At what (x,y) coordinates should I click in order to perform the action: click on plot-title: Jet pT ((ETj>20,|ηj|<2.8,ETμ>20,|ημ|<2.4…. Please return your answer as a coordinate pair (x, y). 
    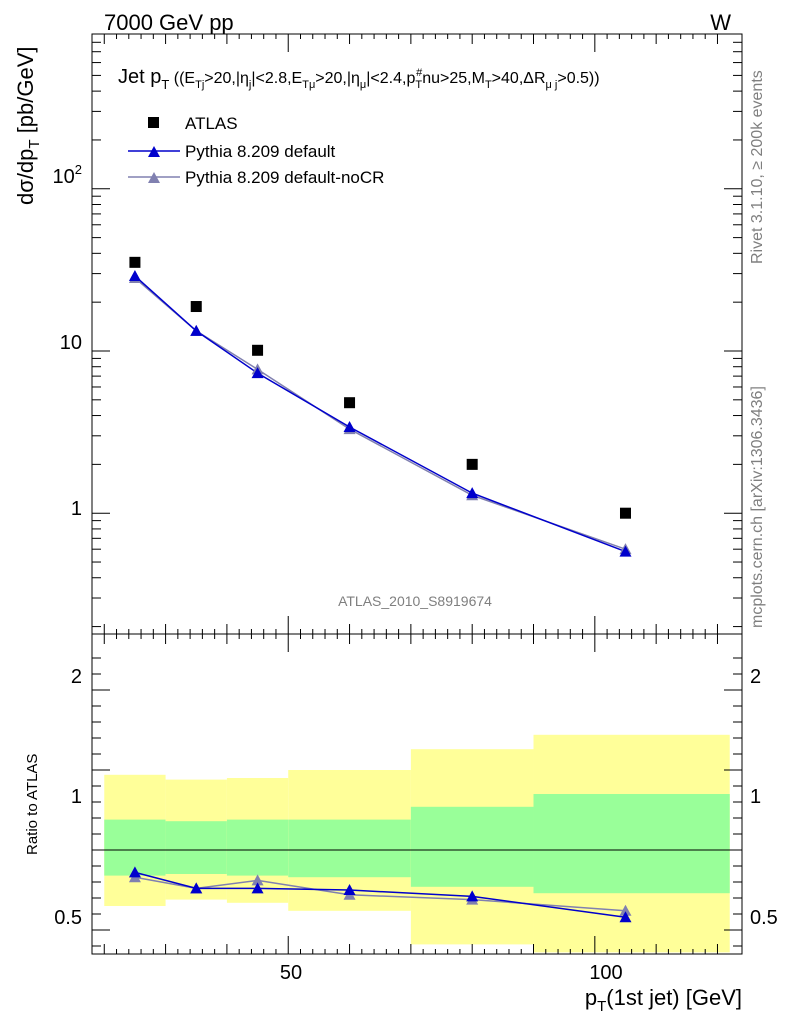
    Looking at the image, I should click on (359, 79).